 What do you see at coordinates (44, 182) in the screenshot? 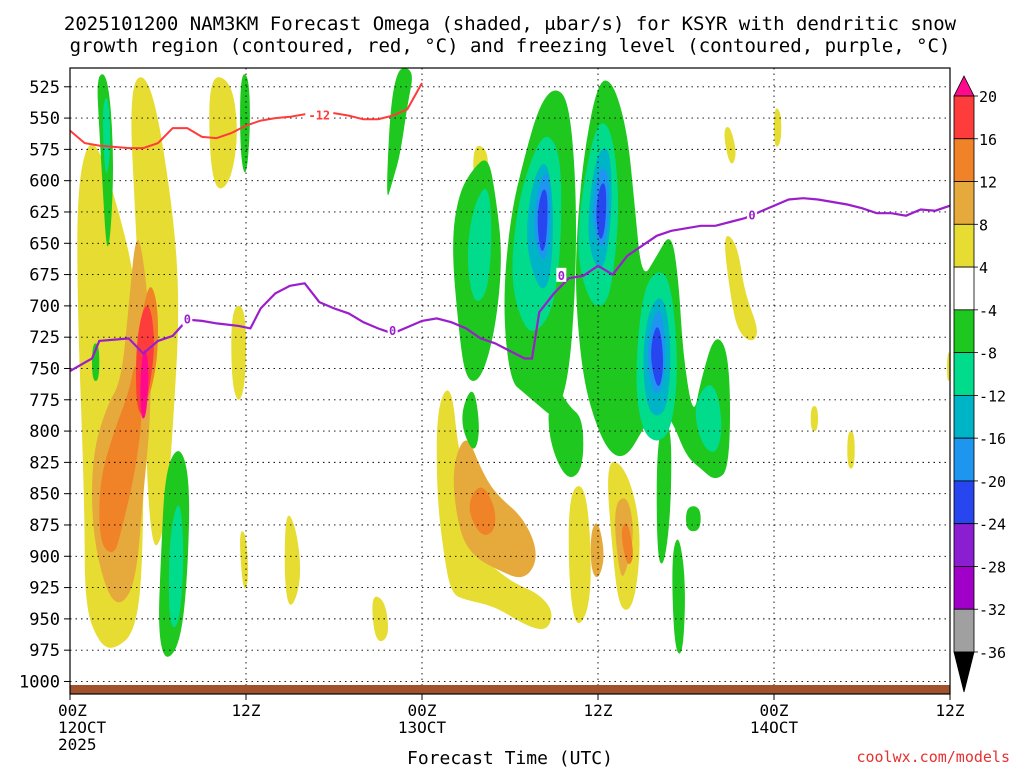
I see `y-tick-label: 600` at bounding box center [44, 182].